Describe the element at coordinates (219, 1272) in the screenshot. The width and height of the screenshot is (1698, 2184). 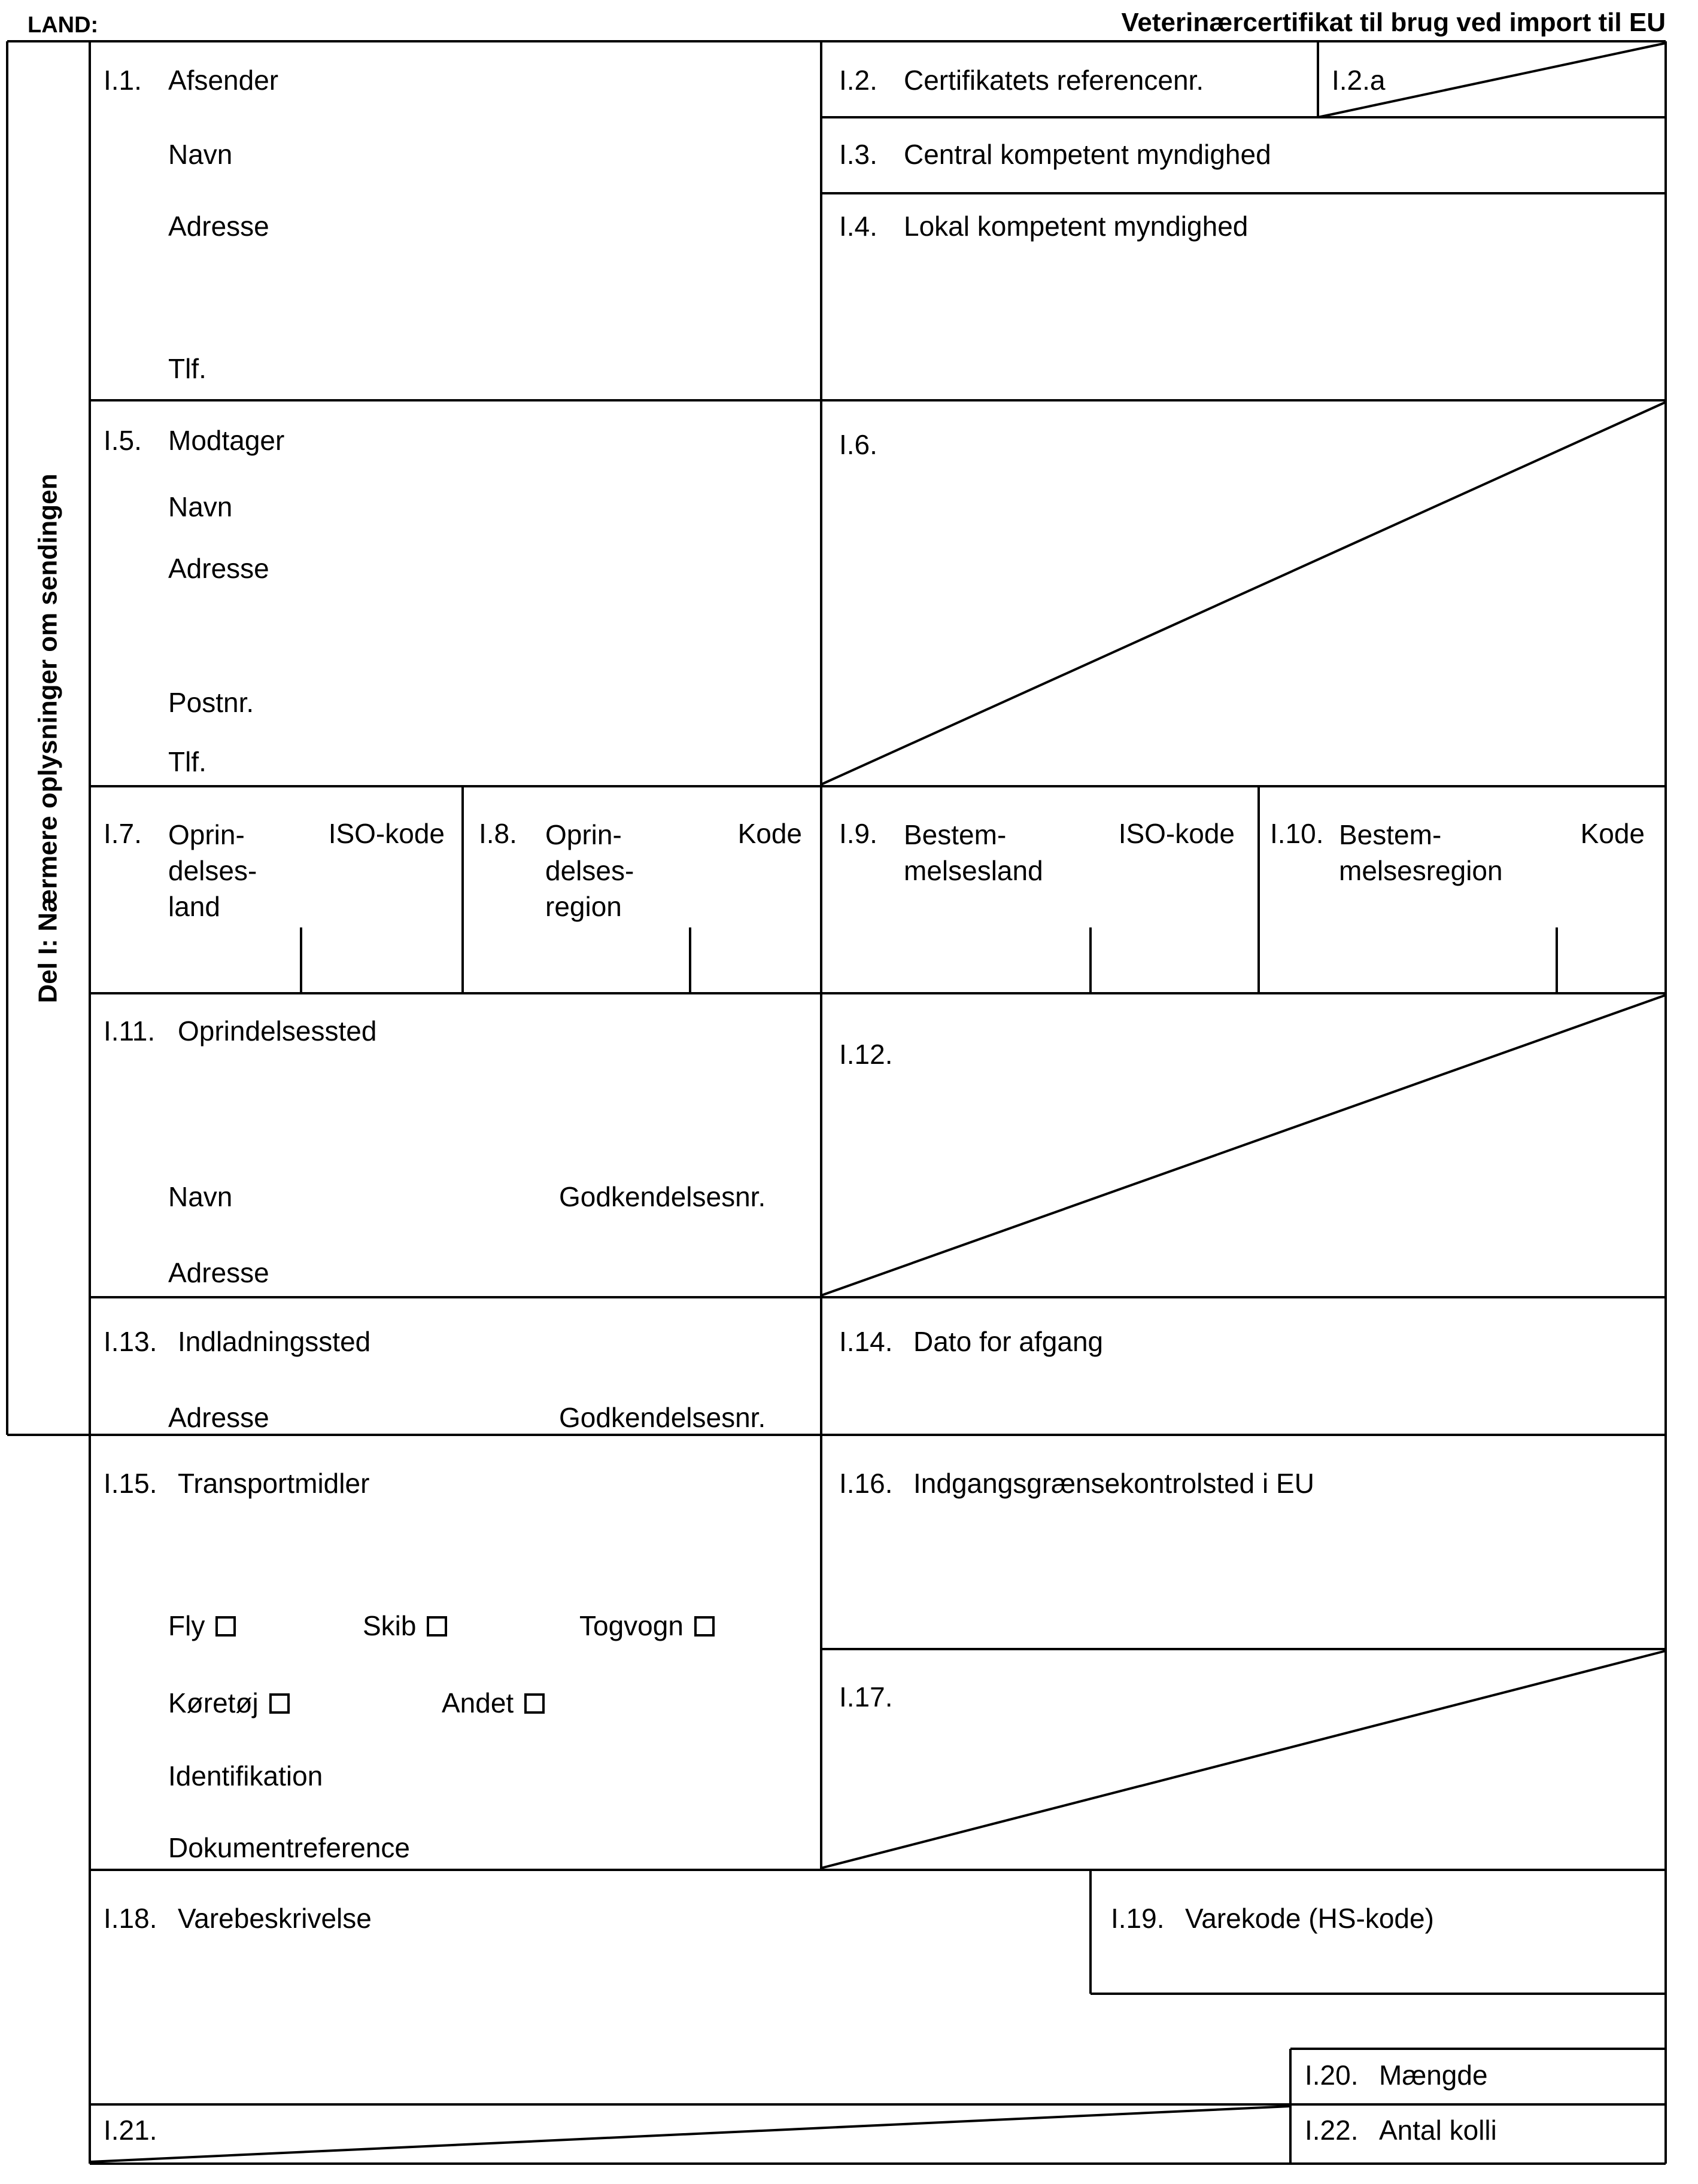
I see `i11-adresse-label: Adresse` at that location.